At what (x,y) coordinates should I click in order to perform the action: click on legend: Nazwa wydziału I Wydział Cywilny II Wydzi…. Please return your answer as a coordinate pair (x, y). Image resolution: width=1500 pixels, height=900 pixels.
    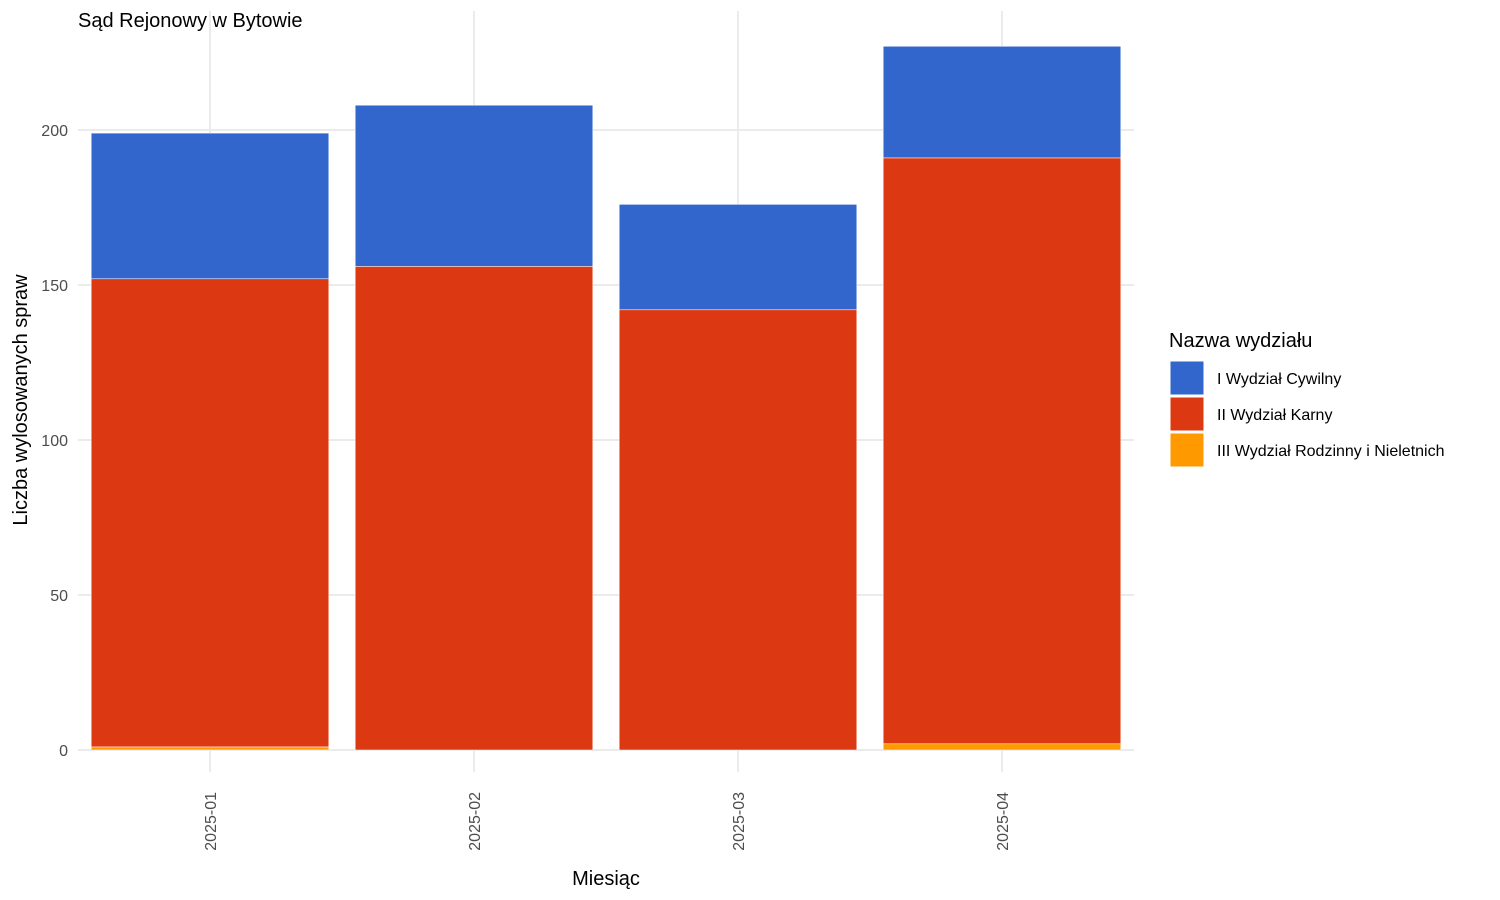
    Looking at the image, I should click on (1307, 399).